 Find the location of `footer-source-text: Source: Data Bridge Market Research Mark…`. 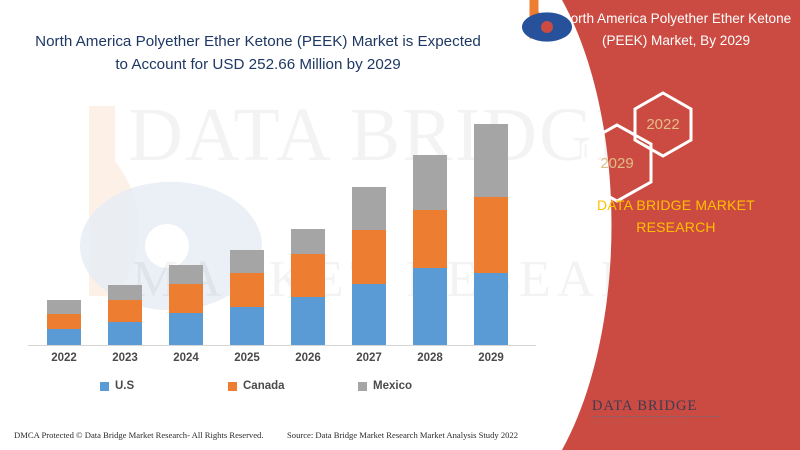

footer-source-text: Source: Data Bridge Market Research Mark… is located at coordinates (403, 435).